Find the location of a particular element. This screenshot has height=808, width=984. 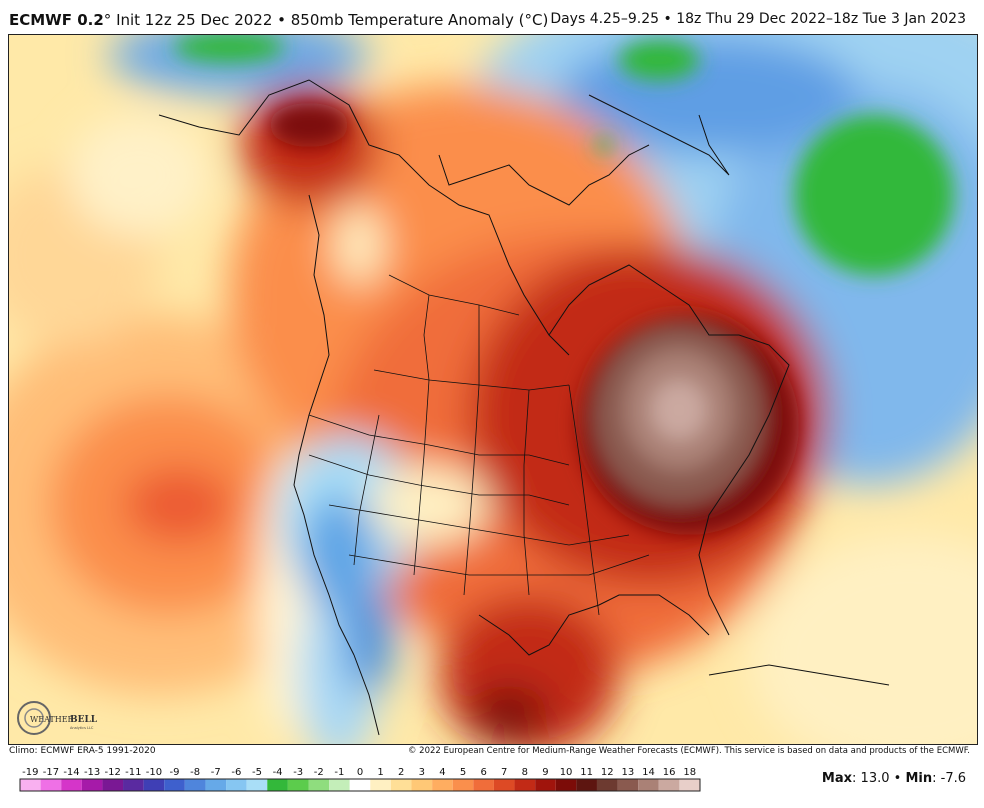

colorbar-tick-label: -13 is located at coordinates (92, 772).